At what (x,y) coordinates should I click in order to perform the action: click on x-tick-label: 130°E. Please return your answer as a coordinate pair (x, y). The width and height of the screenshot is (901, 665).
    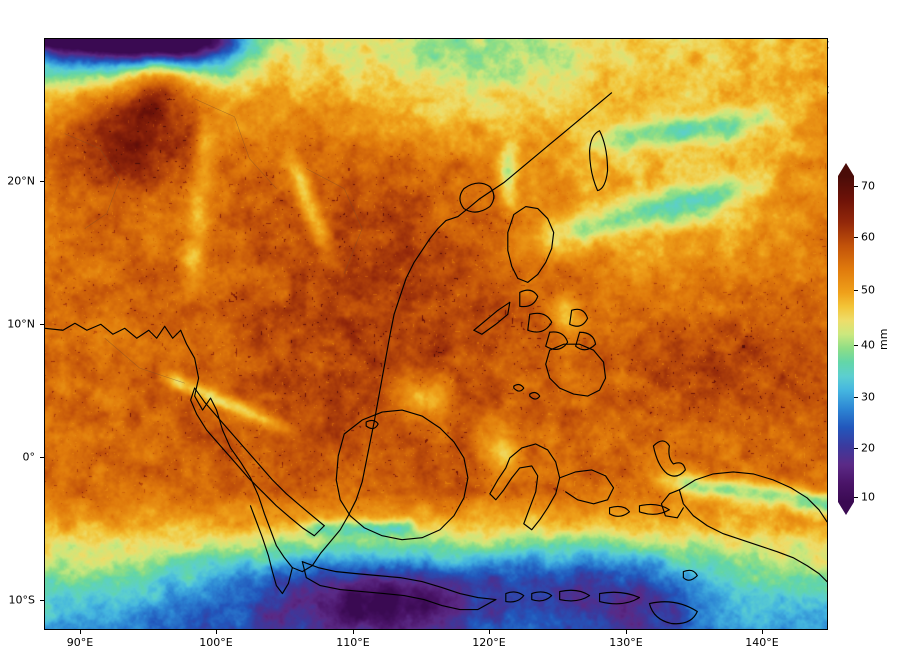
    Looking at the image, I should click on (626, 642).